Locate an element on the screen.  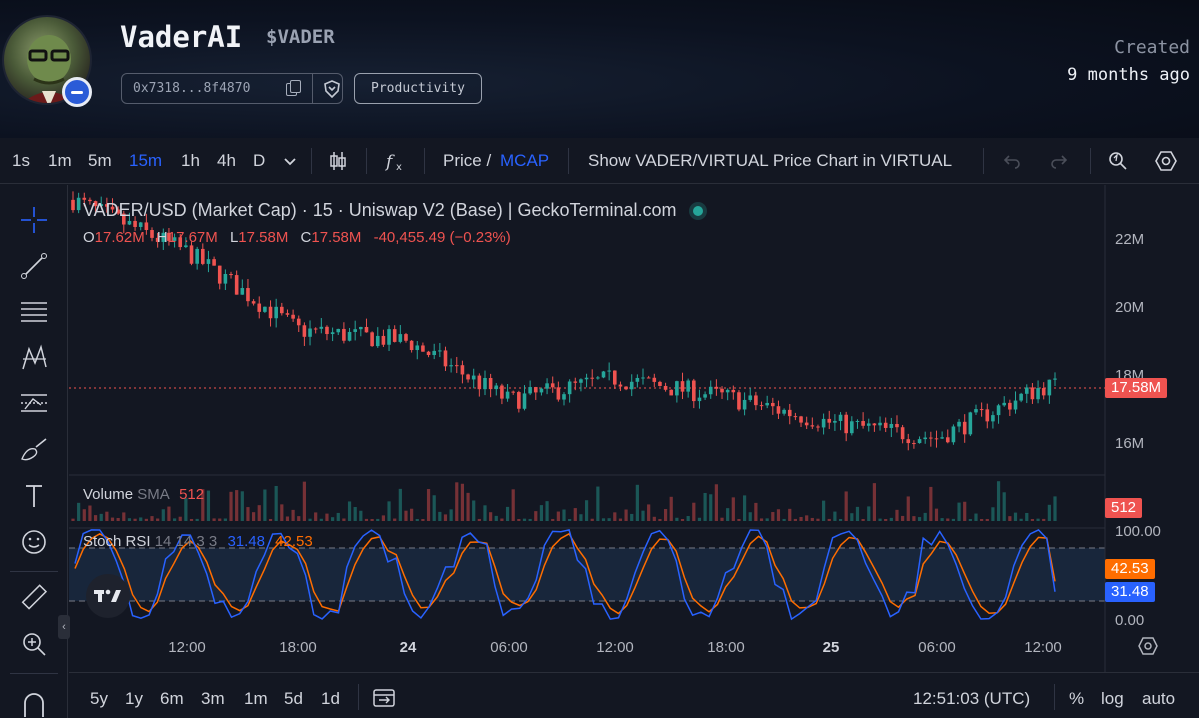
interval-1s: 1s is located at coordinates (21, 160).